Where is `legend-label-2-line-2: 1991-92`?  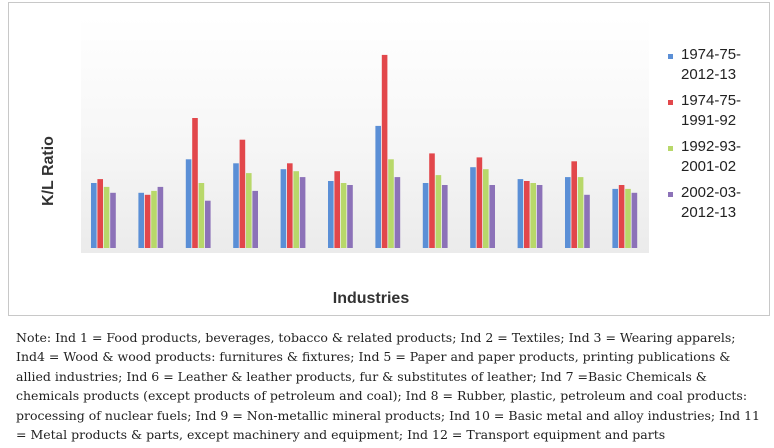 legend-label-2-line-2: 1991-92 is located at coordinates (708, 120).